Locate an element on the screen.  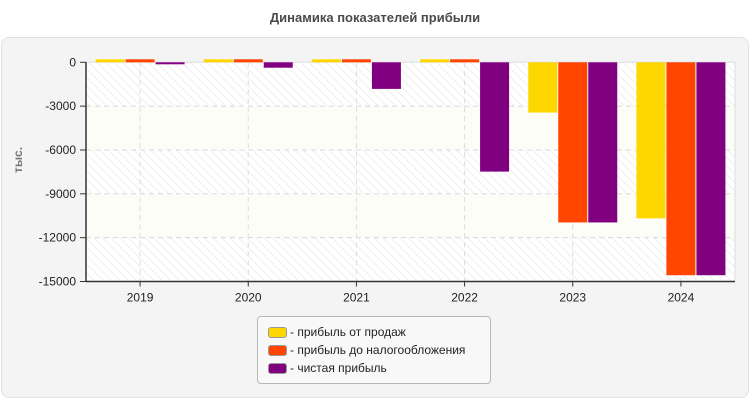
legend-item-pretax-profit: - прибыль до налогообложения is located at coordinates (366, 350).